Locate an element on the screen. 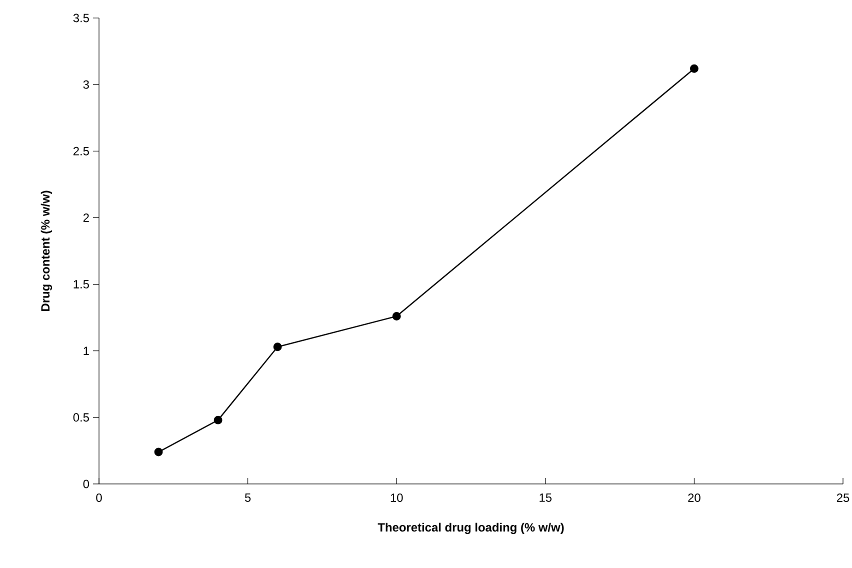 The image size is (852, 568). y-tick-label: 0 is located at coordinates (86, 484).